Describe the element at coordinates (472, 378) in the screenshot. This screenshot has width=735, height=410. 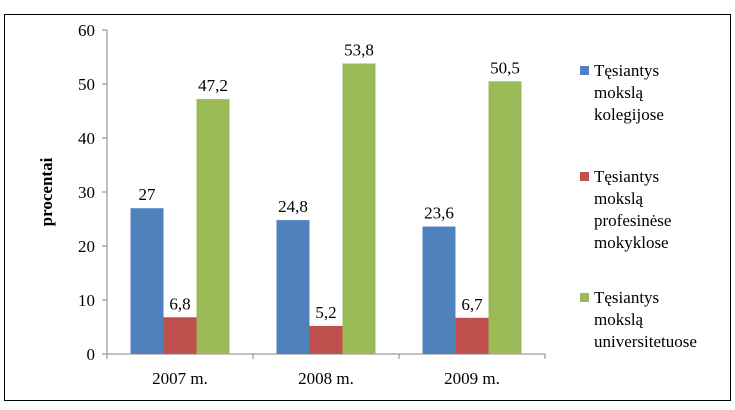
I see `x-tick-label: 2009 m.` at that location.